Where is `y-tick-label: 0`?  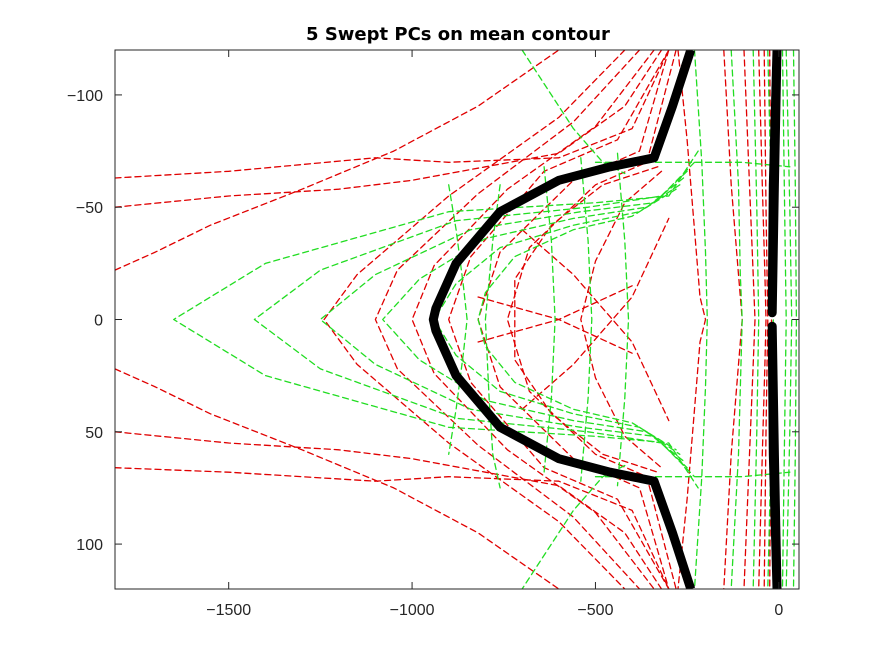 y-tick-label: 0 is located at coordinates (98, 321).